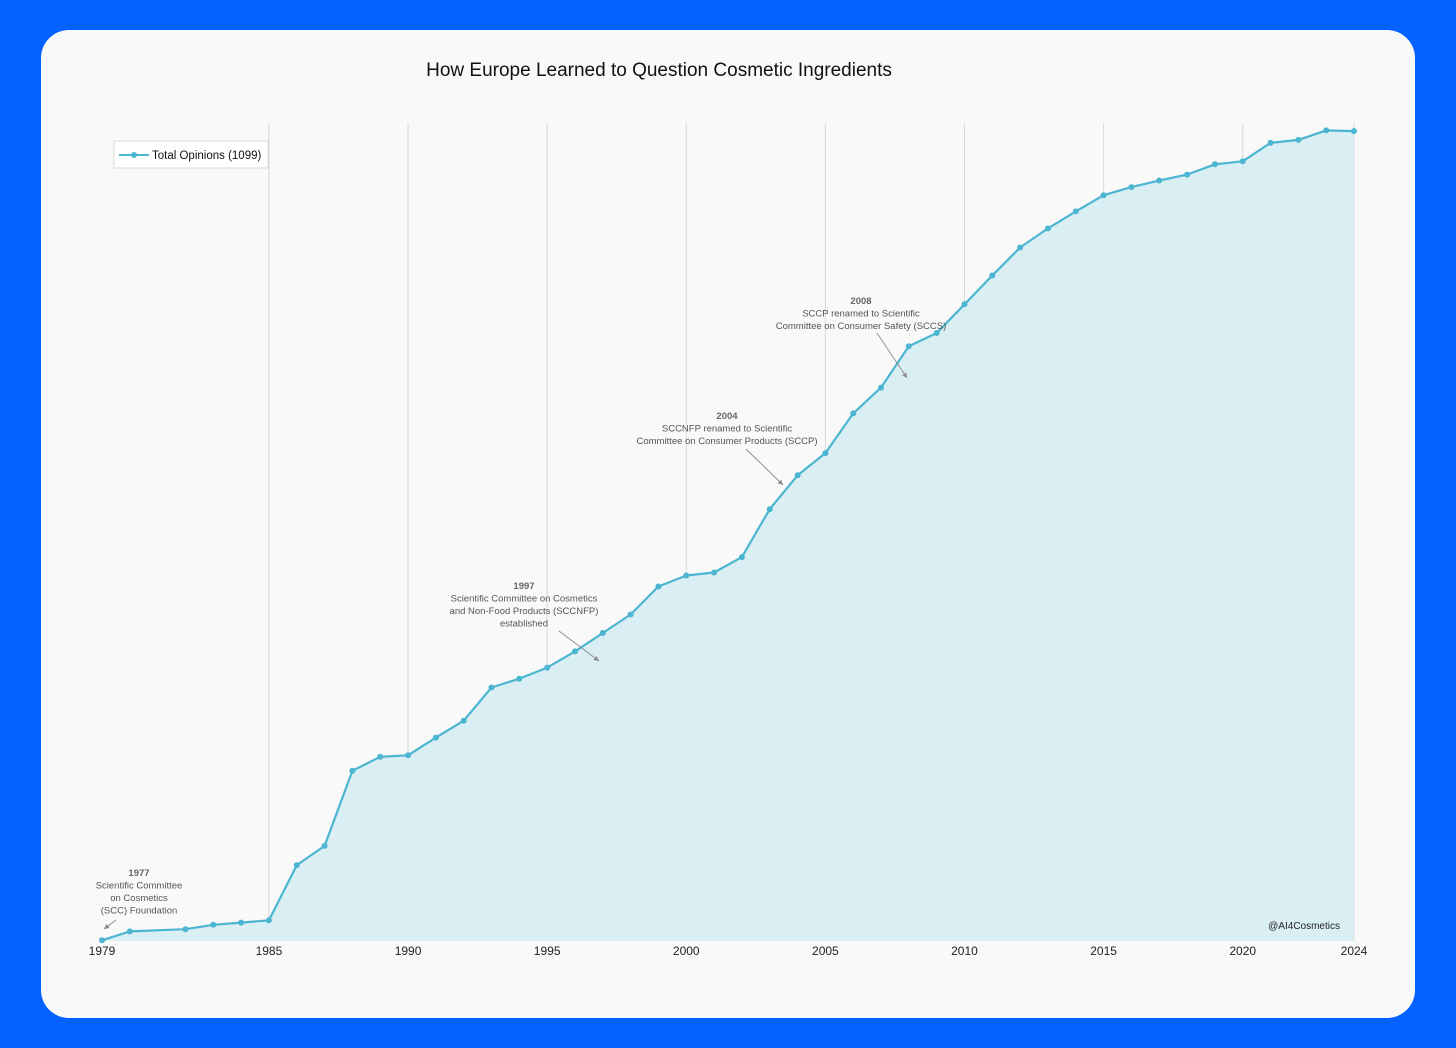  Describe the element at coordinates (686, 575) in the screenshot. I see `data-point-2000` at that location.